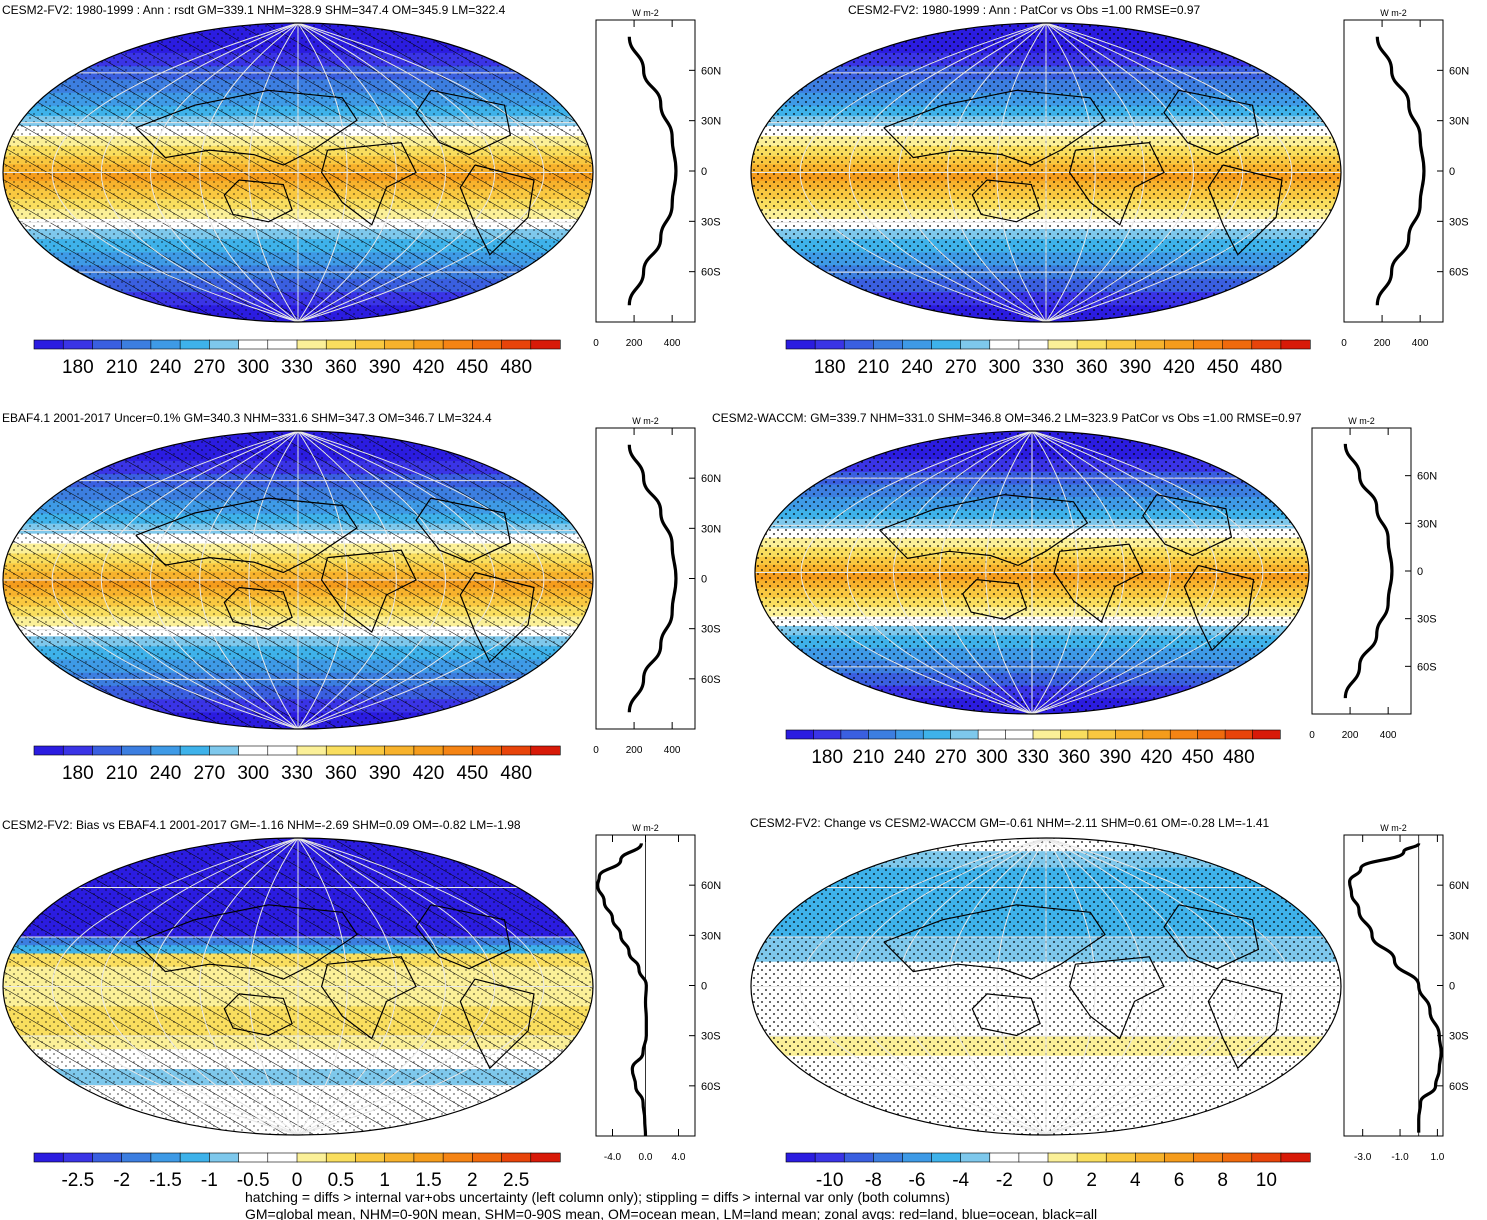 The width and height of the screenshot is (1487, 1220). Describe the element at coordinates (1427, 524) in the screenshot. I see `p4-zonal-ylabel: 30N` at that location.